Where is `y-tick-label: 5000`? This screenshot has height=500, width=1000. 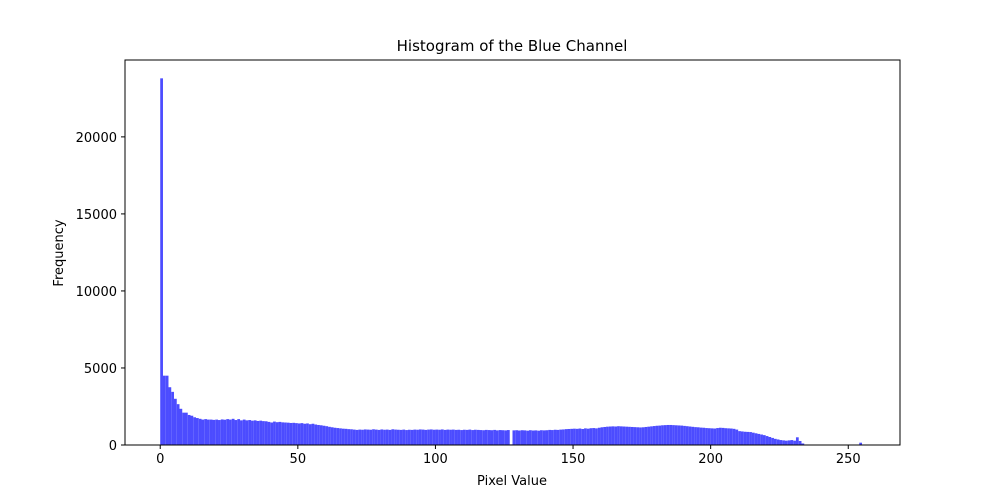
y-tick-label: 5000 is located at coordinates (100, 369).